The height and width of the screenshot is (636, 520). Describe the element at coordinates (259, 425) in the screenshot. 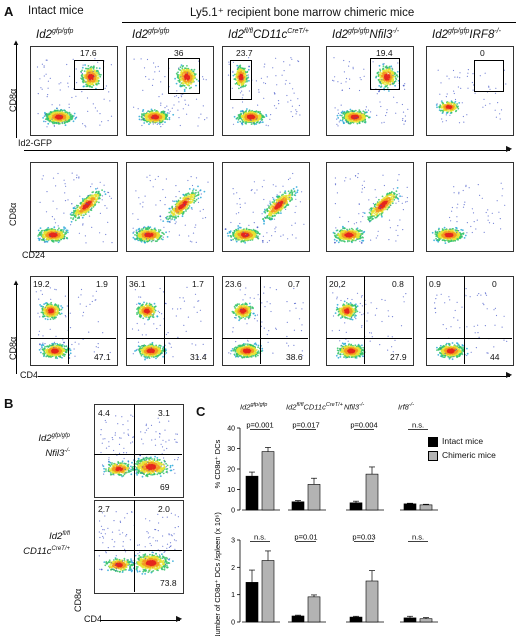

I see `significance-label: p=0.001` at that location.